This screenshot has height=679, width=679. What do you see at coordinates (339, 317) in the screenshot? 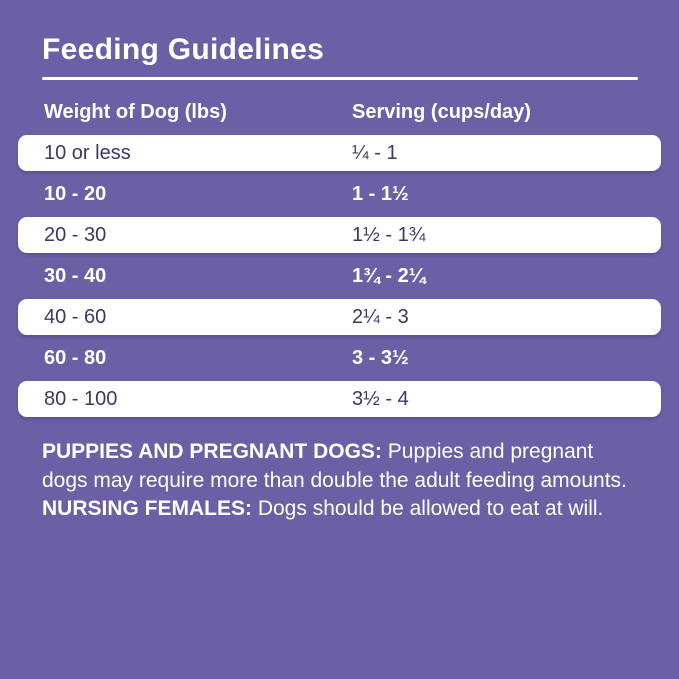
I see `table-row: 40 - 60 2¼ - 3` at bounding box center [339, 317].